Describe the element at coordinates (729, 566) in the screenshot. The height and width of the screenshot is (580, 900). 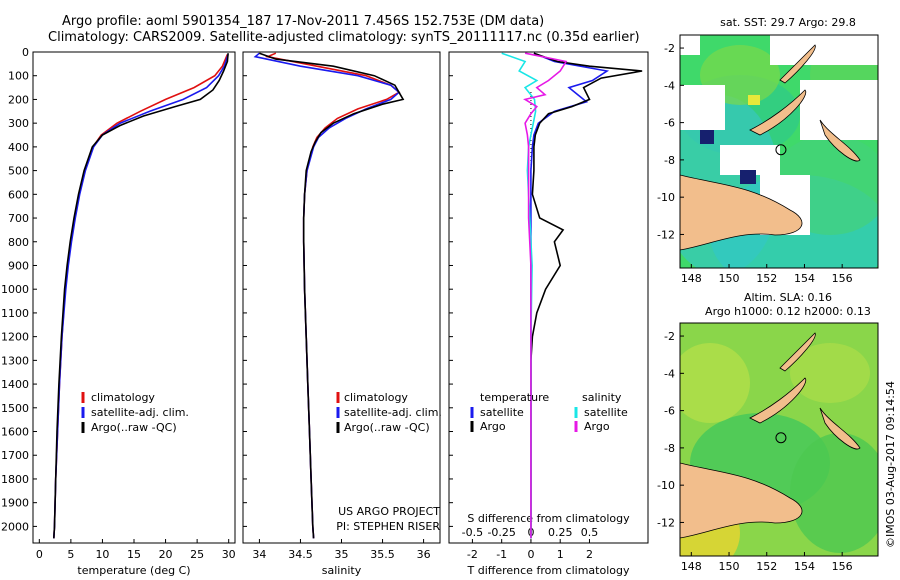
I see `lon-tick-label: 150` at that location.